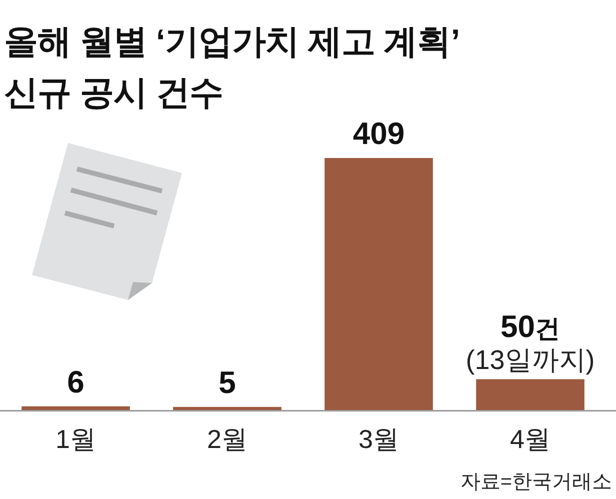 The width and height of the screenshot is (616, 499). What do you see at coordinates (530, 360) in the screenshot?
I see `annotation: (13일까지)` at bounding box center [530, 360].